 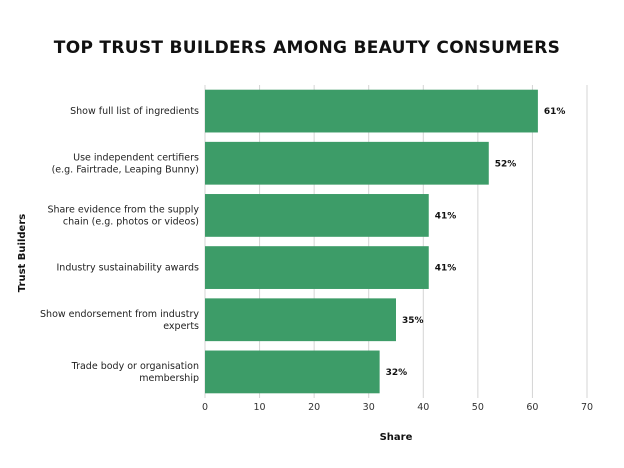 I want to click on x-axis-ticks: 0 10 20 30 40 50 60 70, so click(x=397, y=407).